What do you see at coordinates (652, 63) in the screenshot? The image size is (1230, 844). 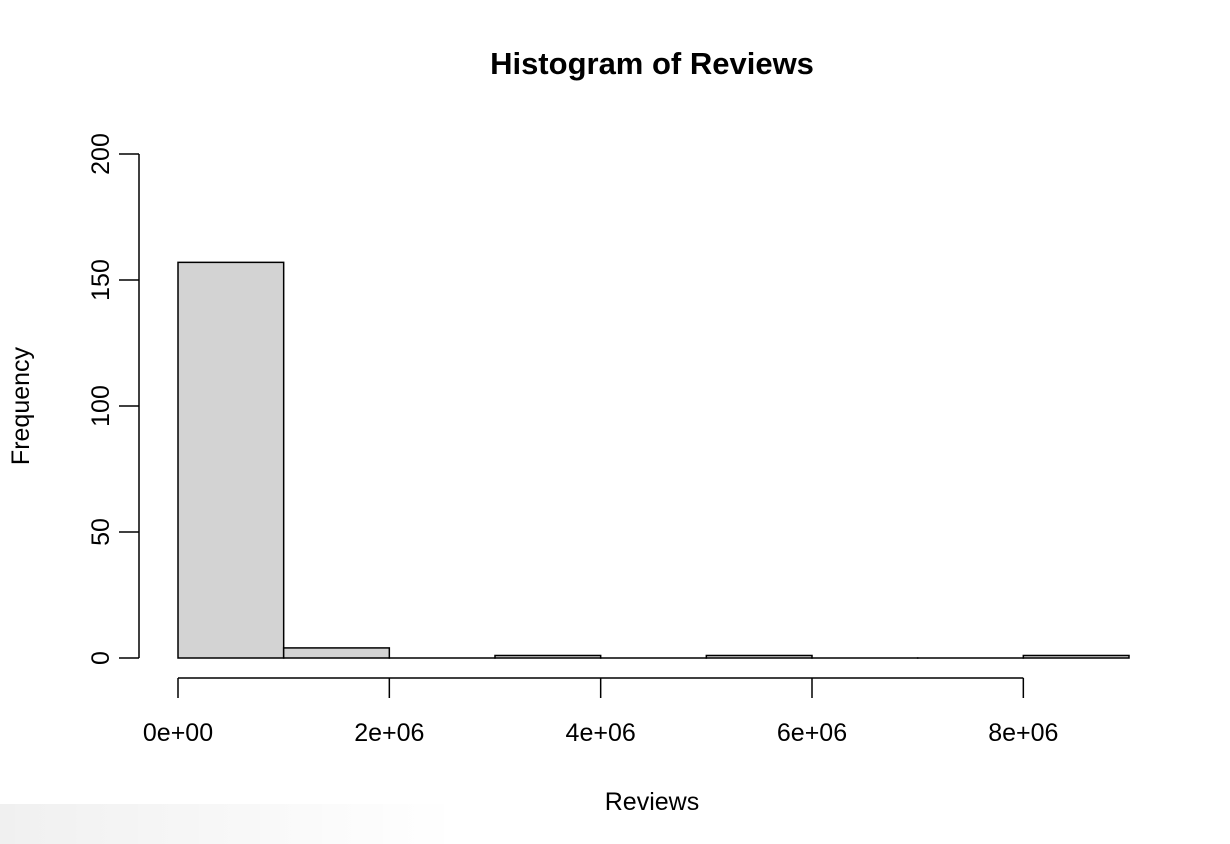 I see `chart-title: Histogram of Reviews` at bounding box center [652, 63].